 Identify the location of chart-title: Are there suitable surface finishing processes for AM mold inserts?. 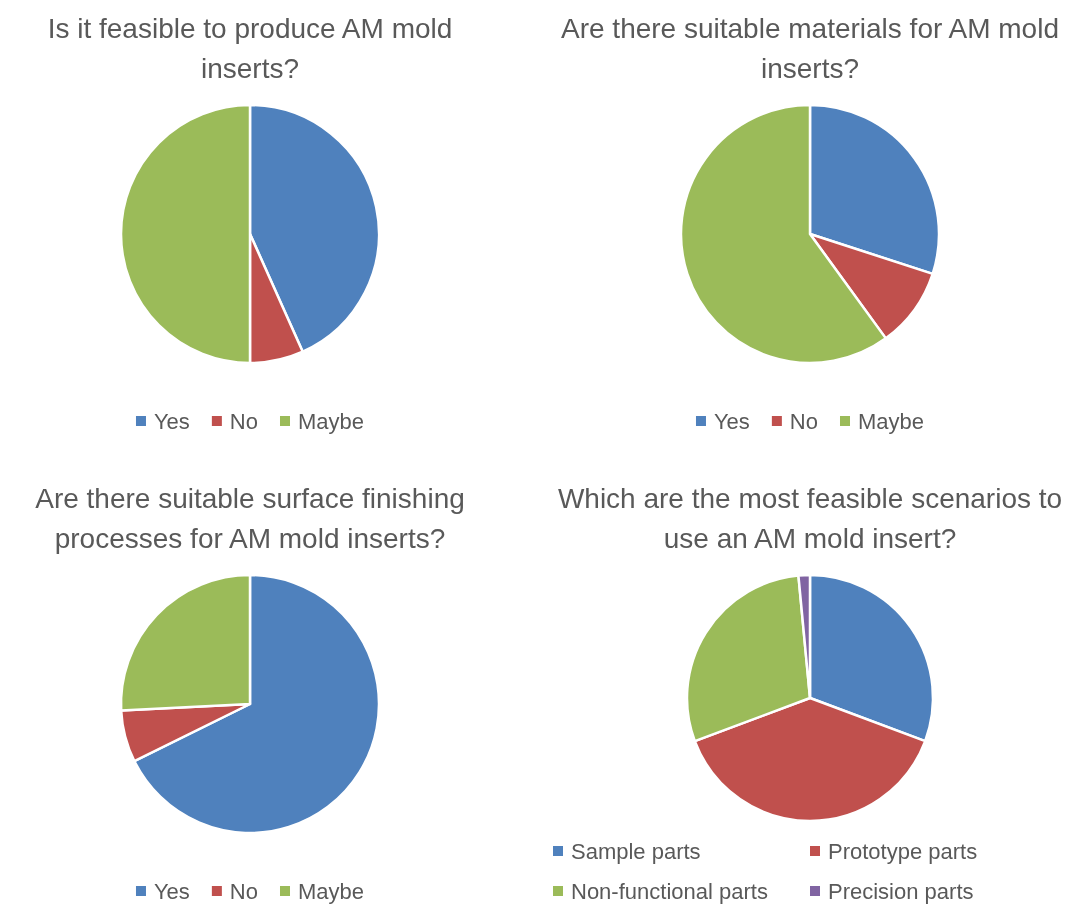
(250, 518).